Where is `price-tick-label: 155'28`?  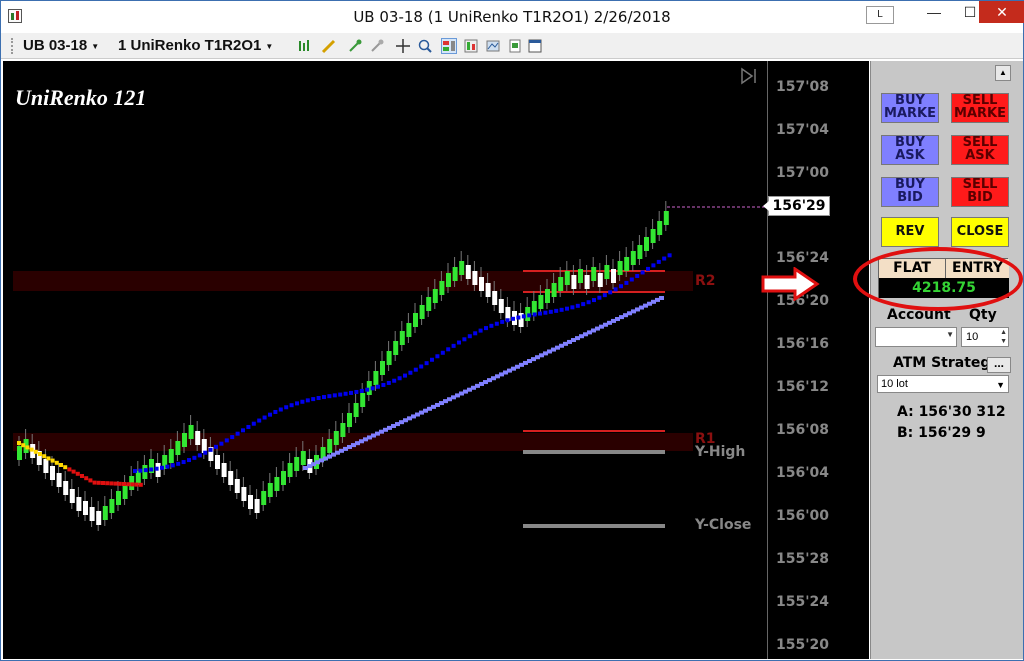 price-tick-label: 155'28 is located at coordinates (802, 559).